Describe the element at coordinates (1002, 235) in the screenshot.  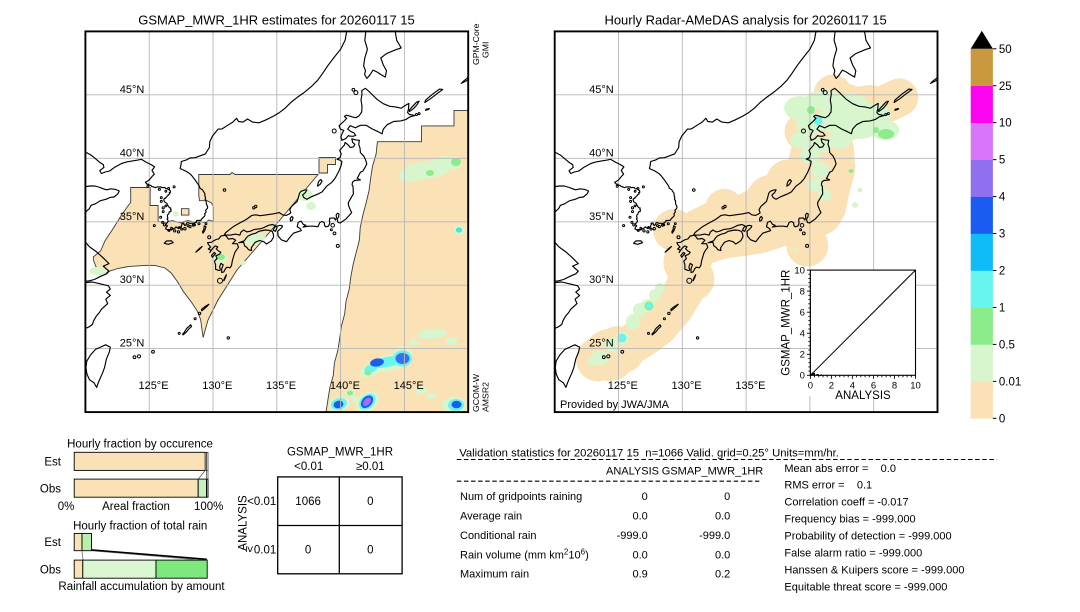
I see `svg-text: 3` at that location.